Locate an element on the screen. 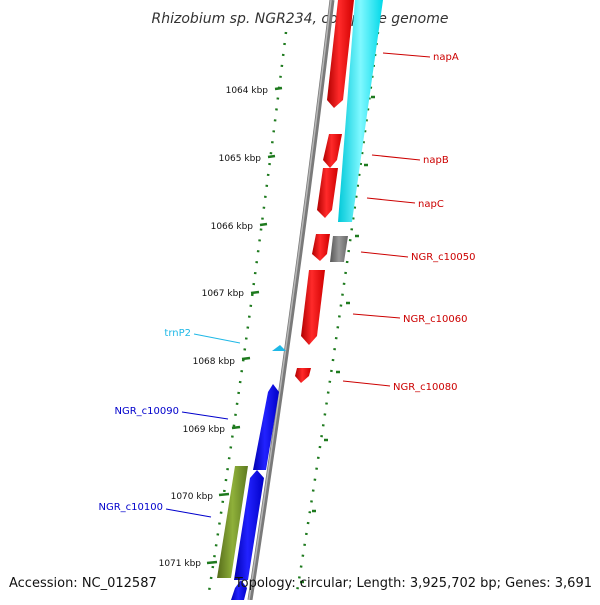 This screenshot has height=605, width=600. gene-napA-cyan is located at coordinates (360, 111).